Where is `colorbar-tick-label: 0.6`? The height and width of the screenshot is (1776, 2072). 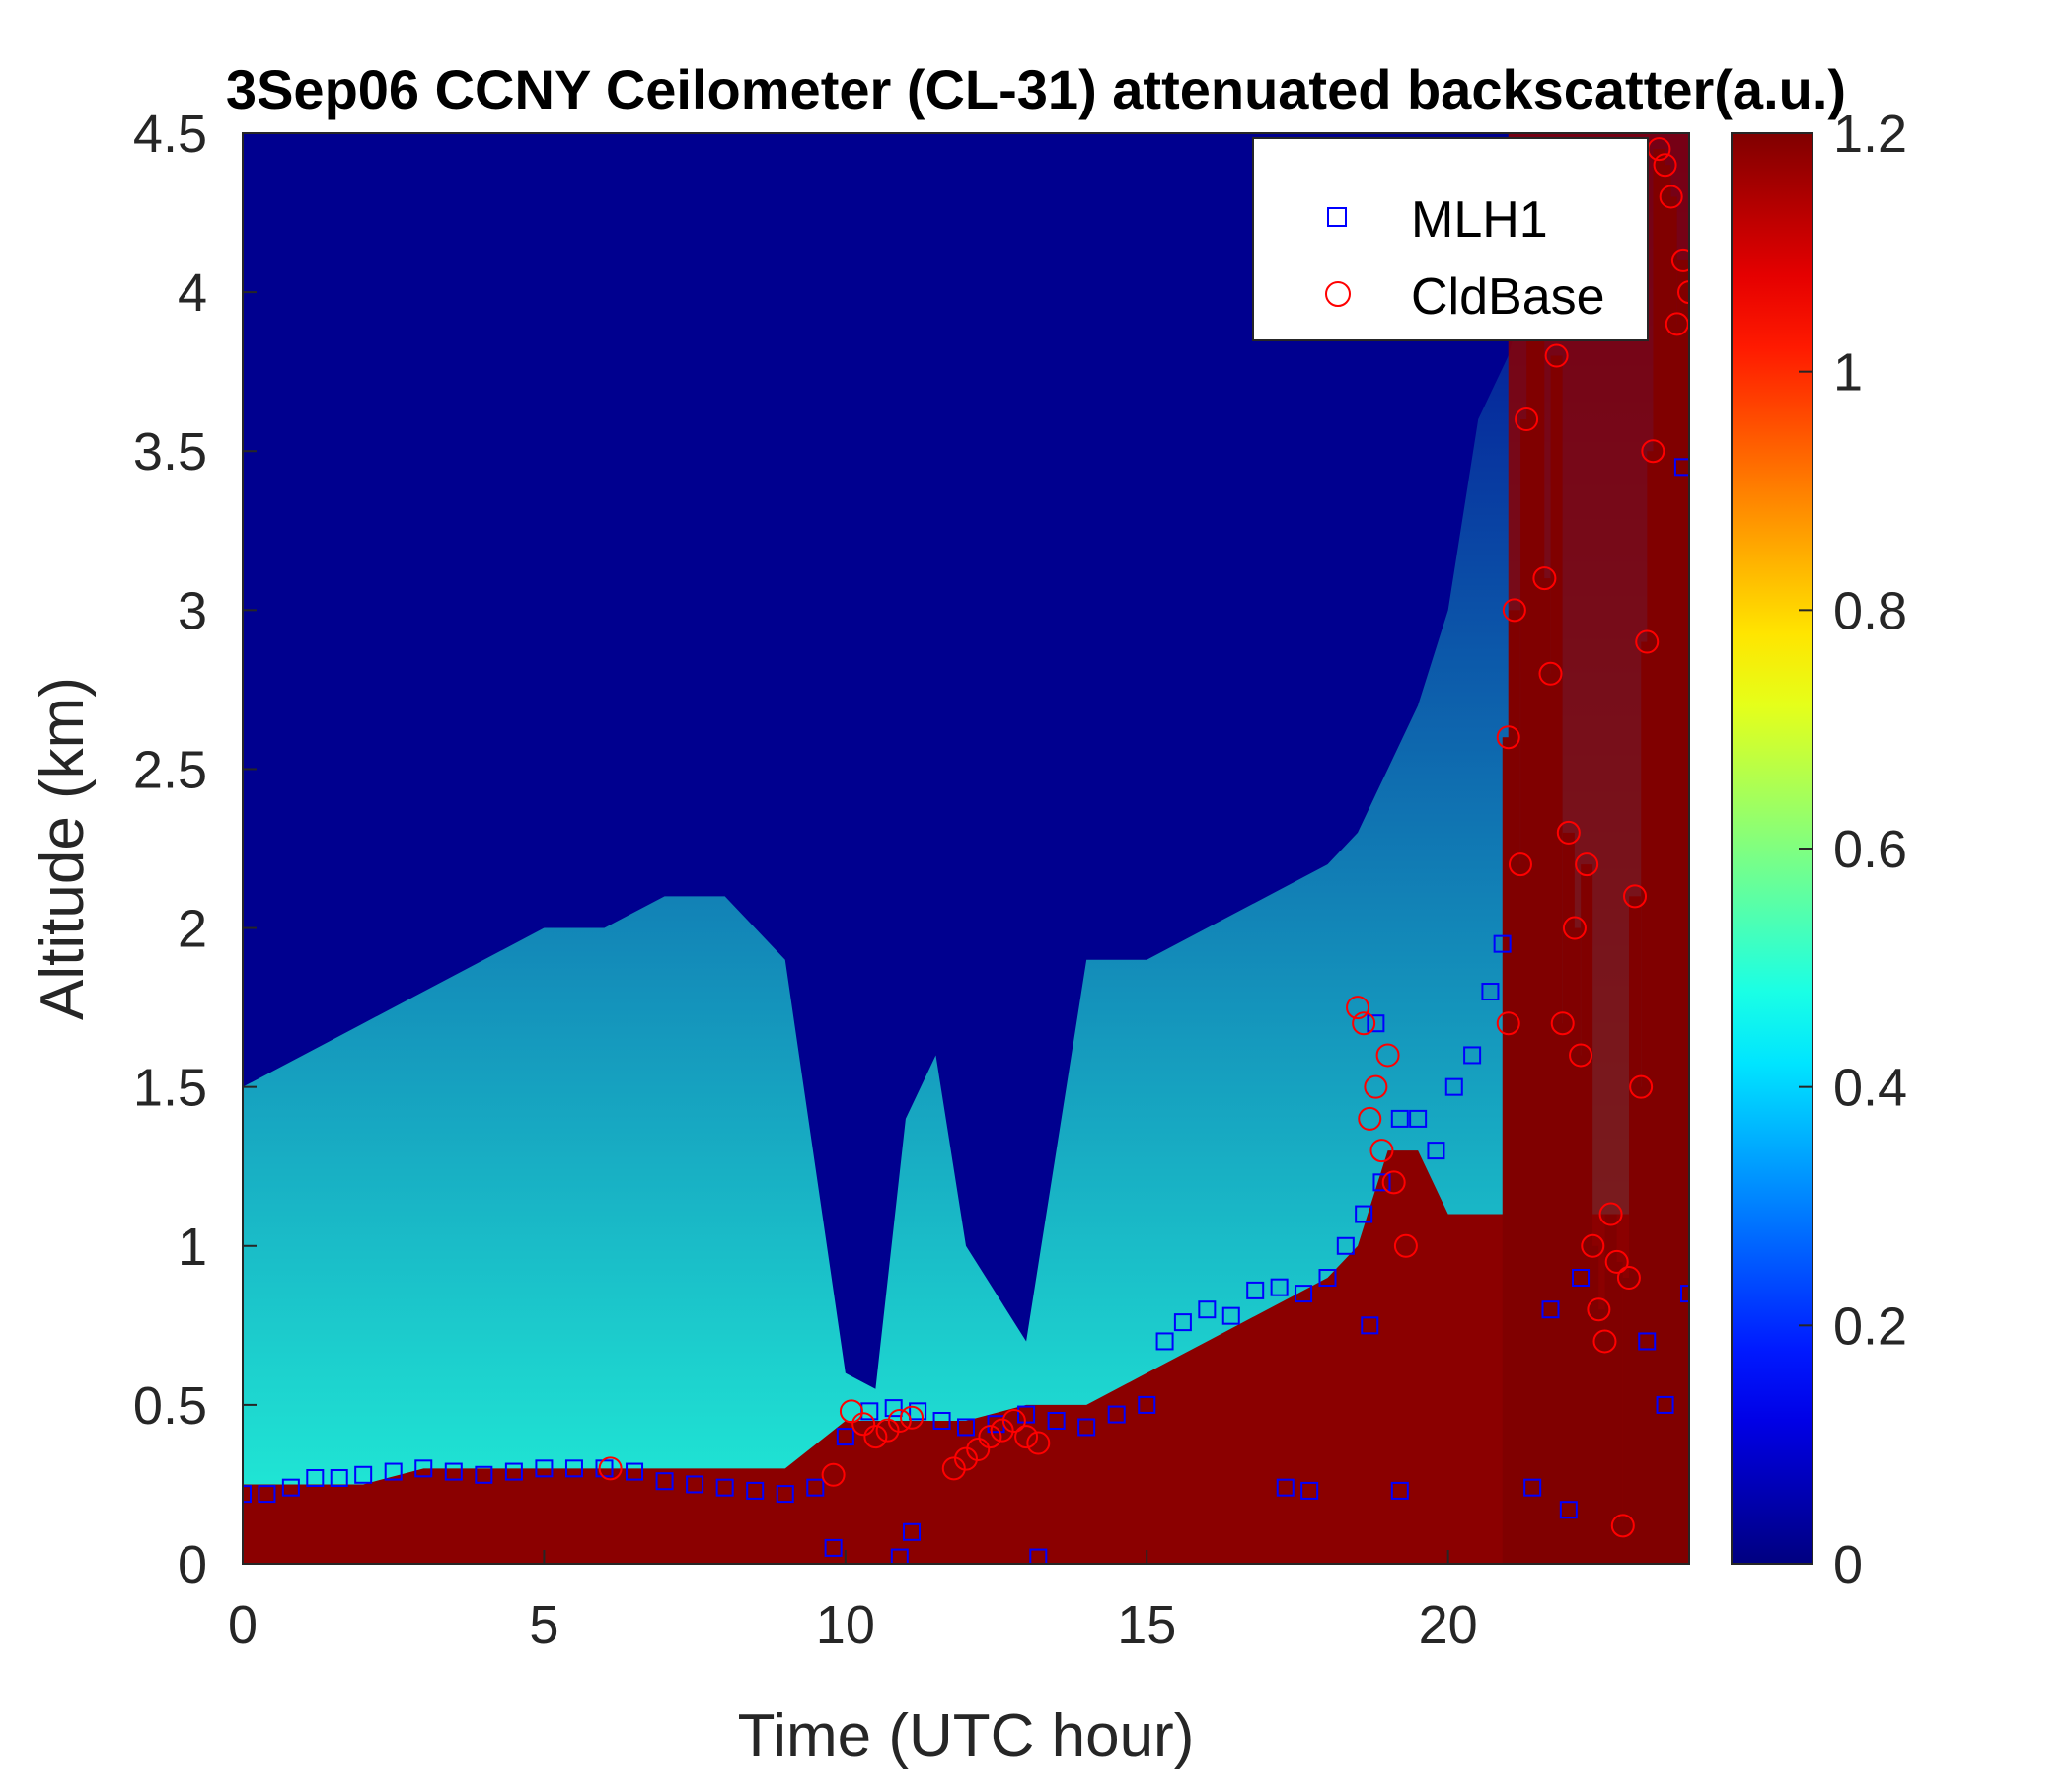
colorbar-tick-label: 0.6 is located at coordinates (1870, 850).